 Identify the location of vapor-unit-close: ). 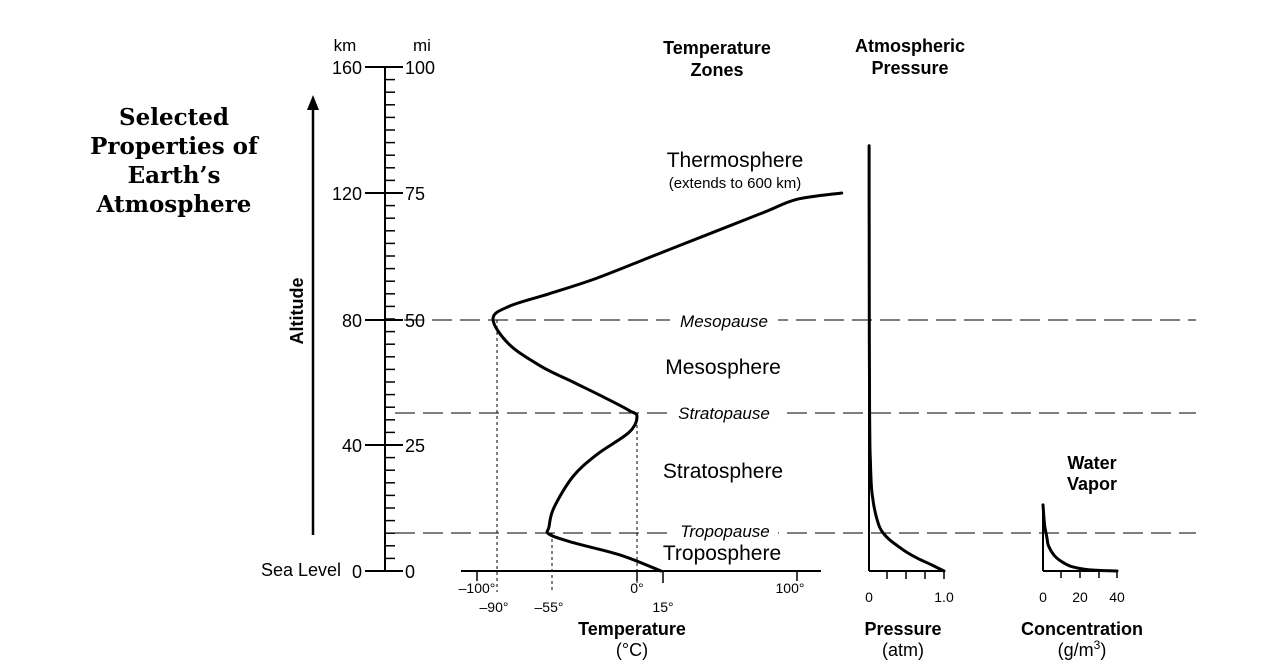
(1103, 650).